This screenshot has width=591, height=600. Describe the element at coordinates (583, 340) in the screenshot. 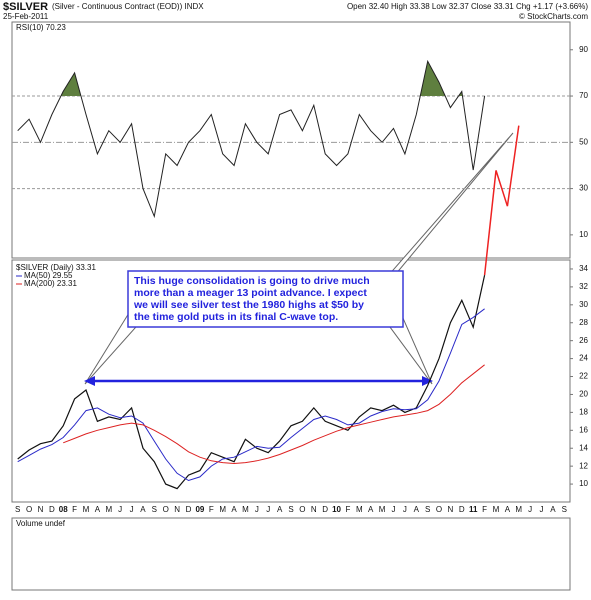

I see `y-tick-label: 26` at that location.